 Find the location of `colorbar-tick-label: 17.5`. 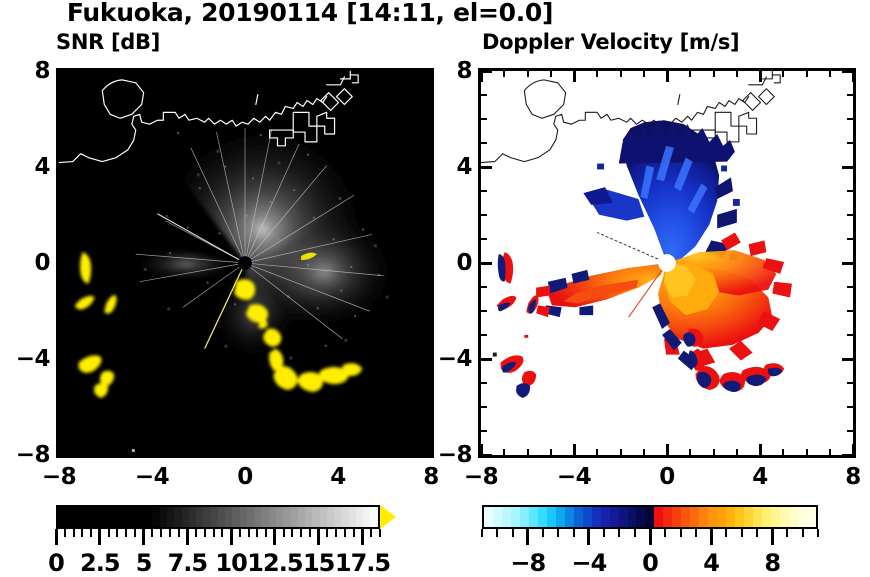

colorbar-tick-label: 17.5 is located at coordinates (362, 563).